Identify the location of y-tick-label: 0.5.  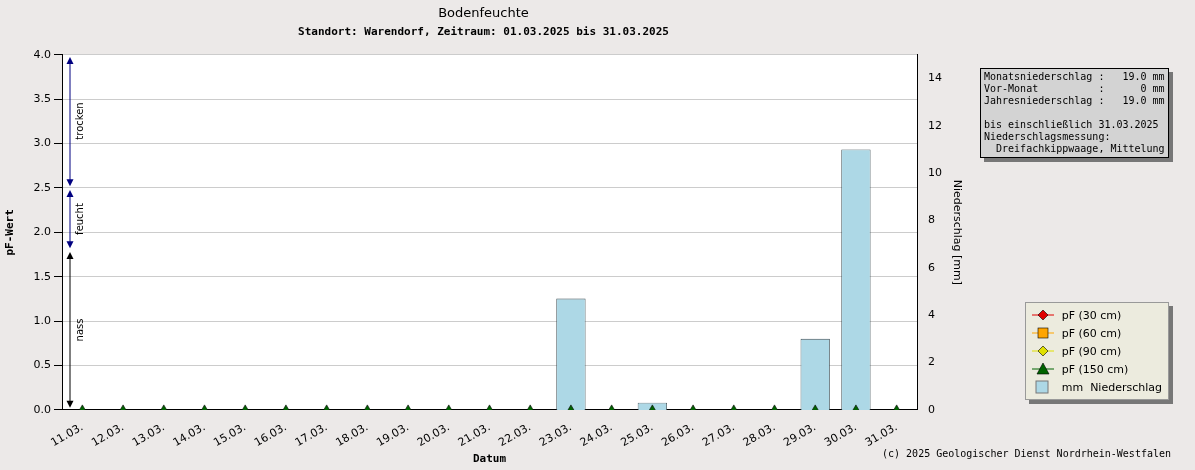
(42, 365).